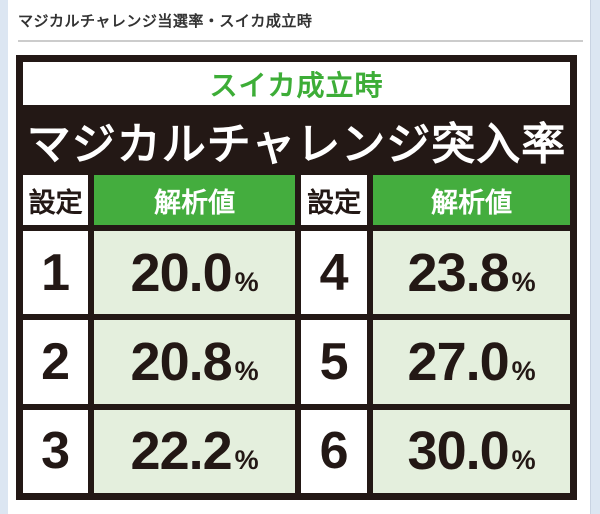 The height and width of the screenshot is (514, 600). What do you see at coordinates (56, 273) in the screenshot?
I see `setting-cell: 1` at bounding box center [56, 273].